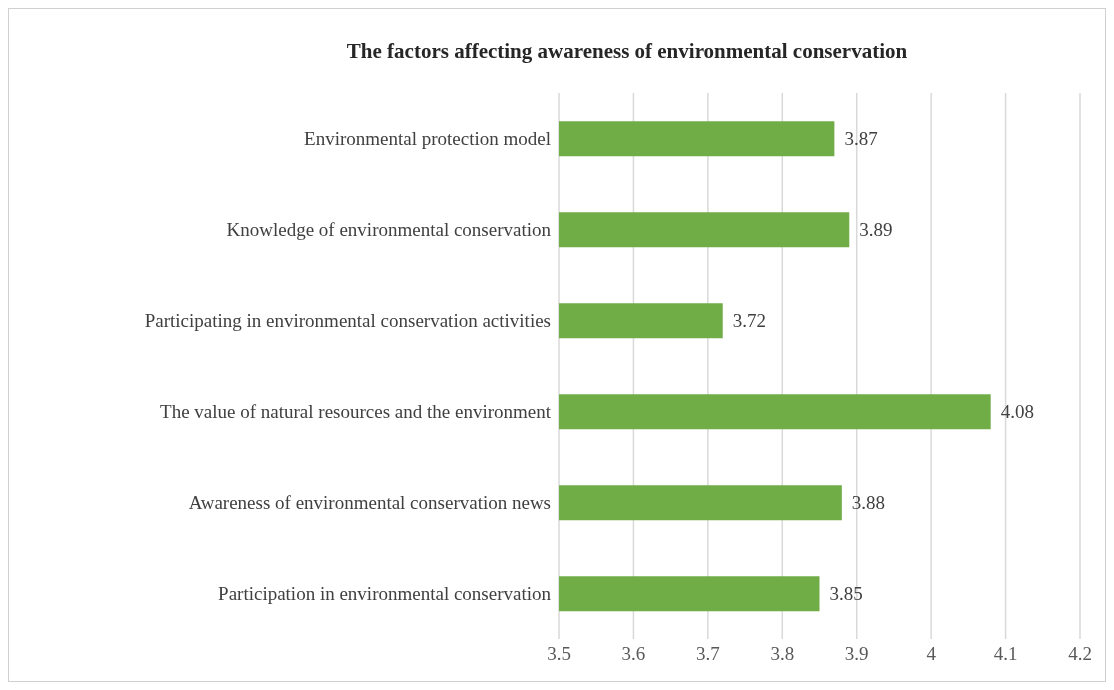 The width and height of the screenshot is (1114, 690). Describe the element at coordinates (385, 594) in the screenshot. I see `y-tick-label: Participation in environmental conservation` at that location.